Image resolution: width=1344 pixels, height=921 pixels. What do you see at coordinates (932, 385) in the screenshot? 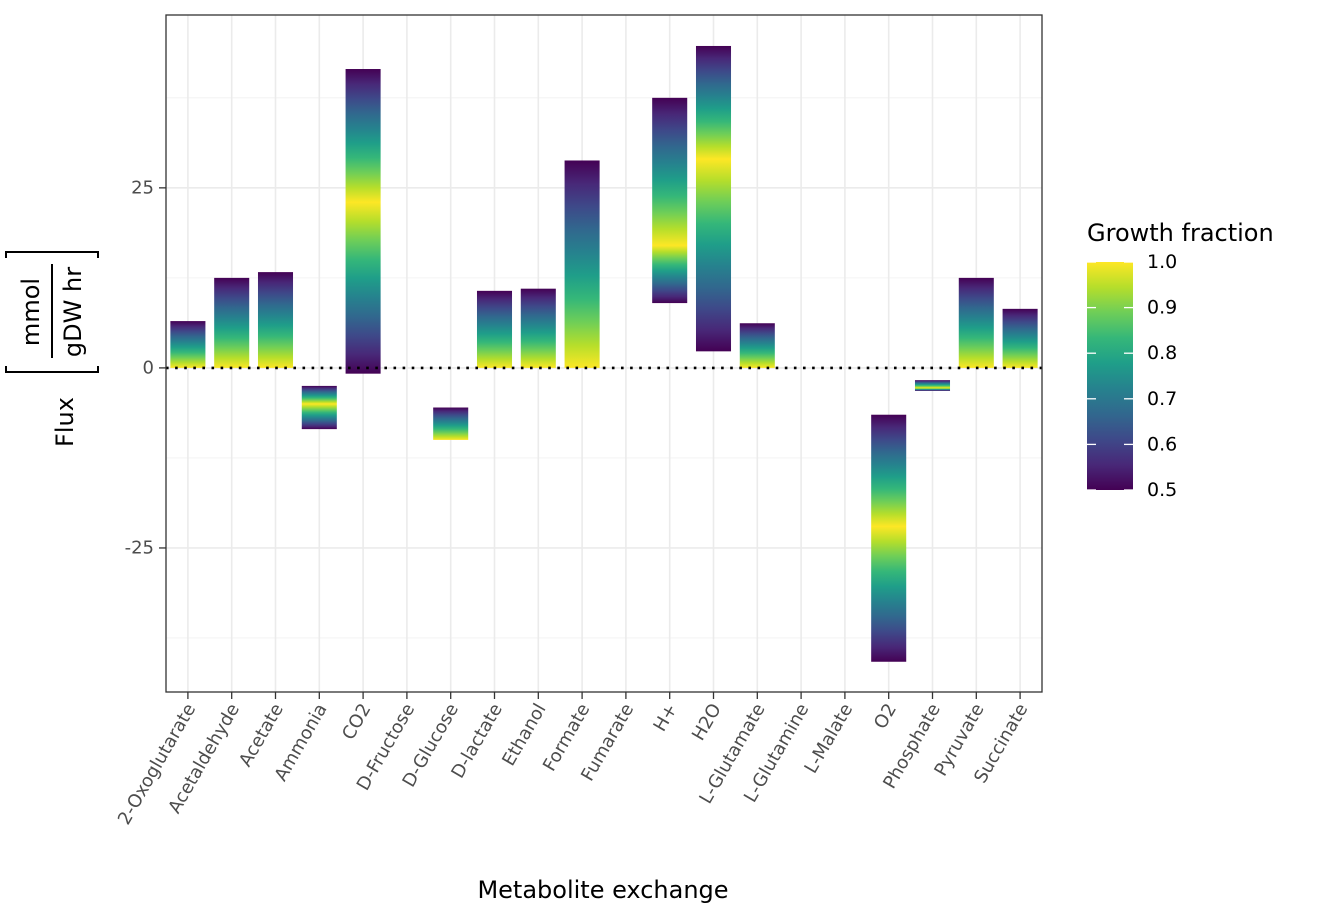
I see `bar-phosphate` at bounding box center [932, 385].